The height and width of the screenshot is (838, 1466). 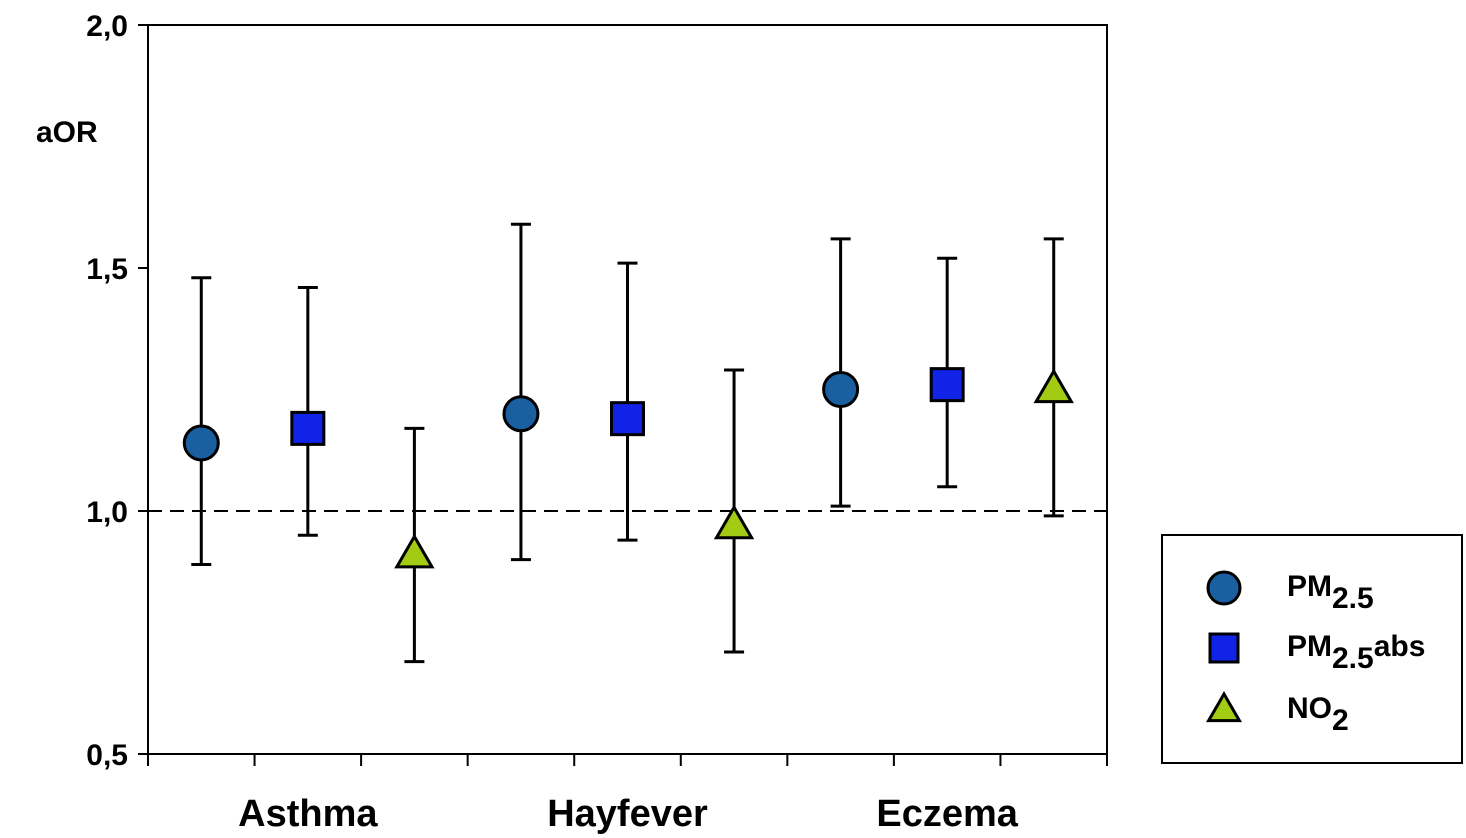 I want to click on legend-label: NO2, so click(x=1318, y=714).